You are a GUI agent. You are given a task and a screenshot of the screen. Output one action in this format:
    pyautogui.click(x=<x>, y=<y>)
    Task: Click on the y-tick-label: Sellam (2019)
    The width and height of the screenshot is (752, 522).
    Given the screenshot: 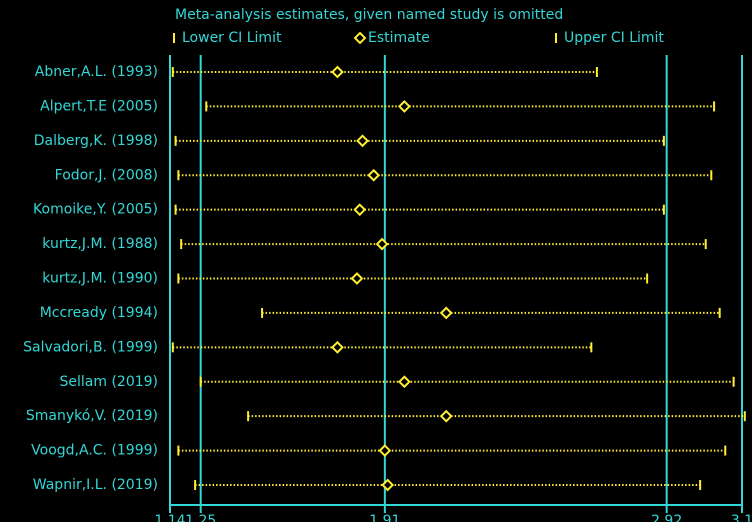 What is the action you would take?
    pyautogui.click(x=109, y=382)
    